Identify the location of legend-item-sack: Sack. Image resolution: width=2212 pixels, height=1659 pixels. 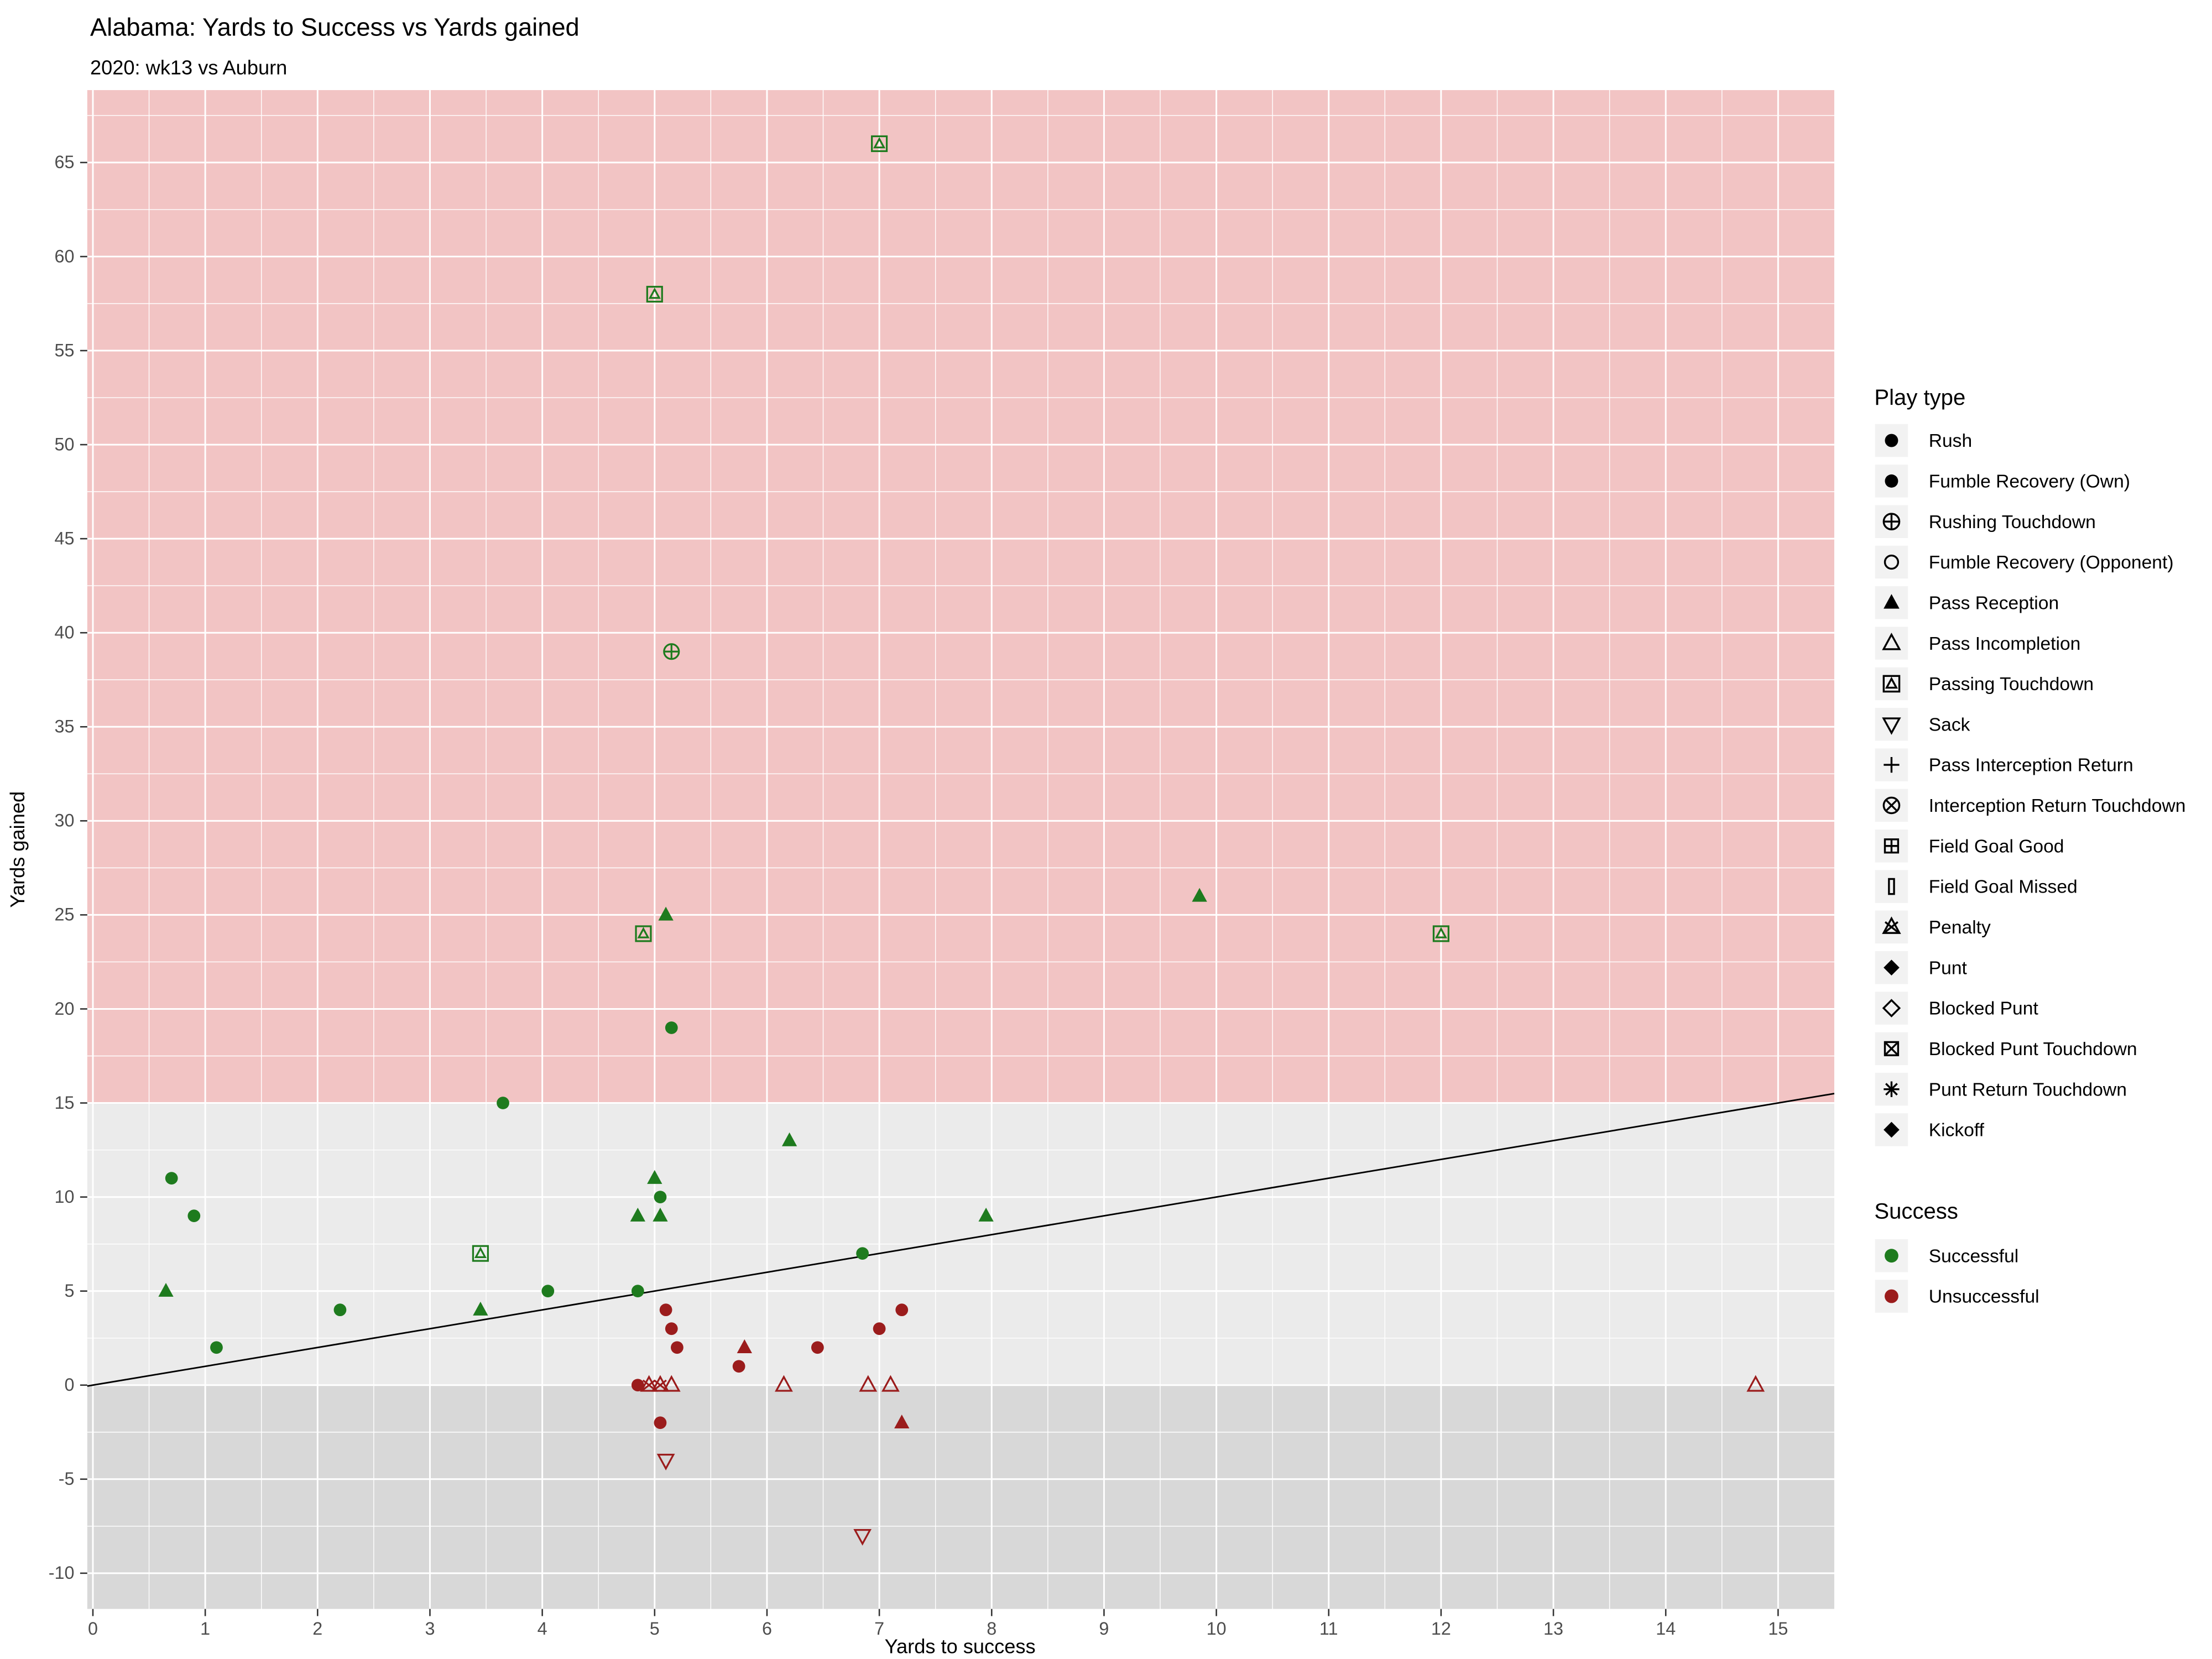
(1923, 725).